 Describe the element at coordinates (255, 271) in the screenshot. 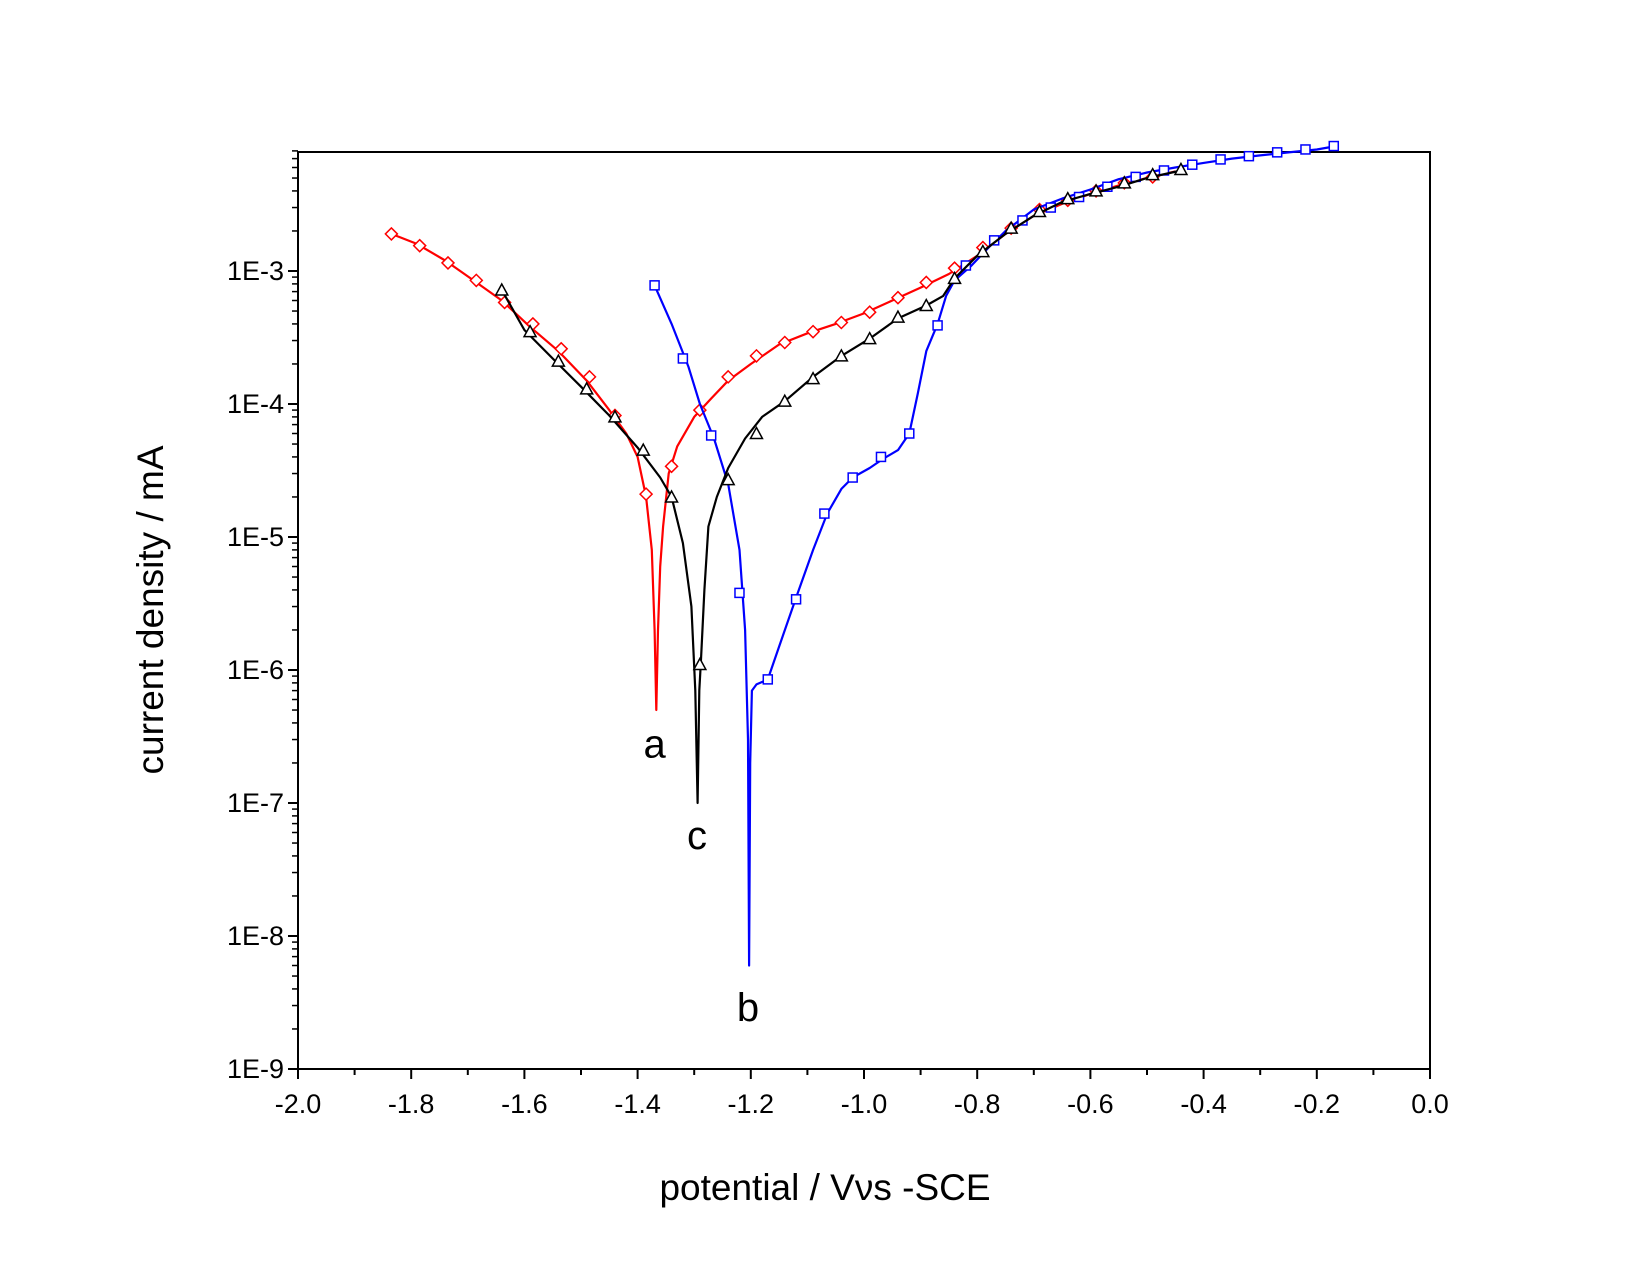

I see `y-tick-label: 1E-3` at that location.